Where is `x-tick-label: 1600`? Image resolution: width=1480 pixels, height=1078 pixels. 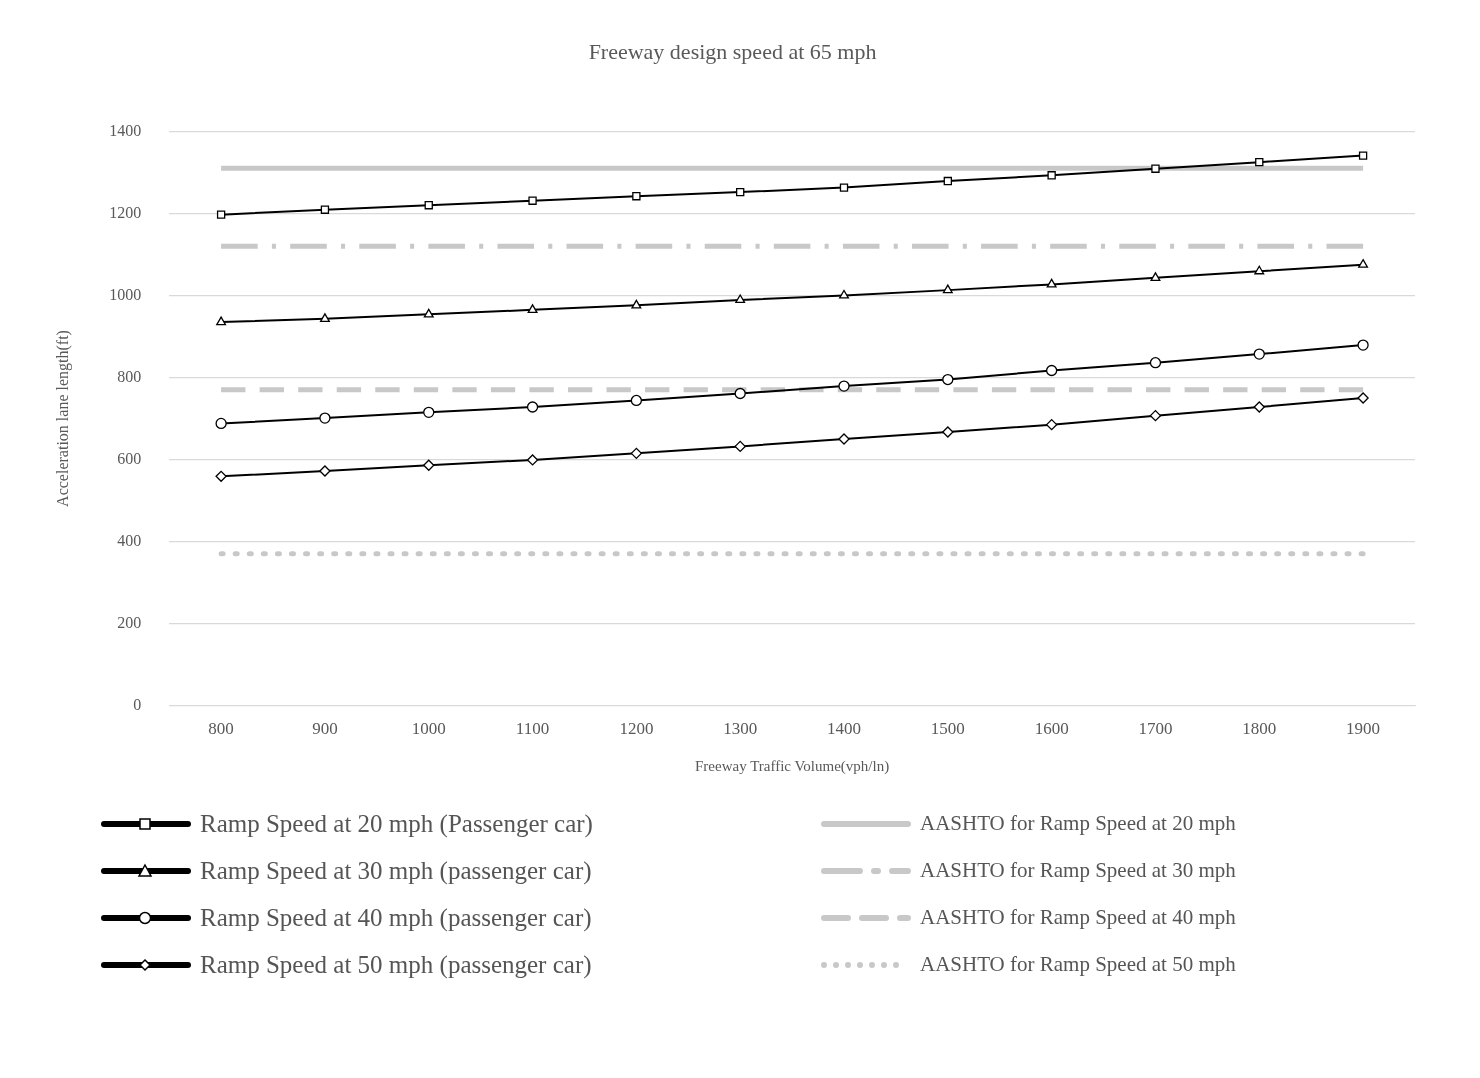
x-tick-label: 1600 is located at coordinates (1051, 729).